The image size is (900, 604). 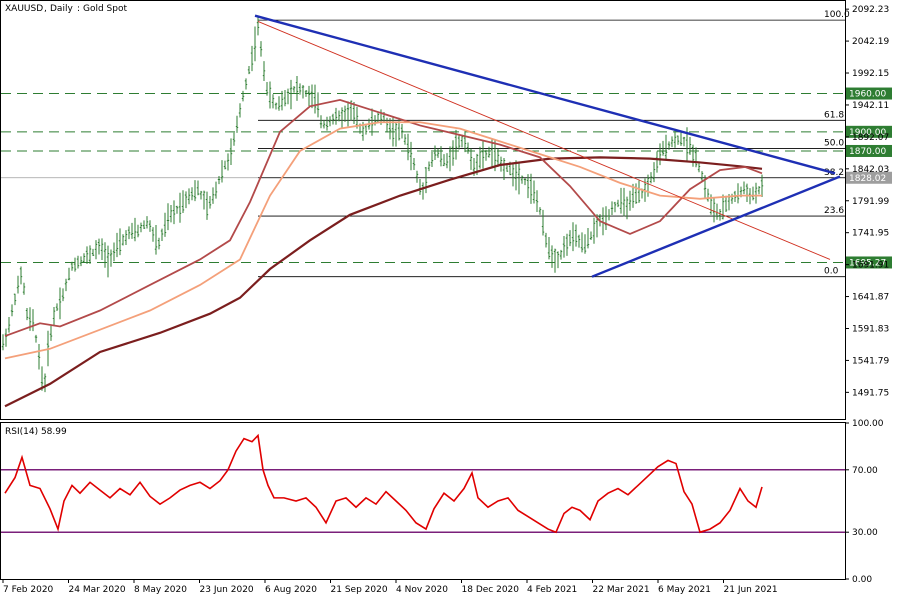 What do you see at coordinates (105, 9) in the screenshot?
I see `chart-header-description: Gold Spot` at bounding box center [105, 9].